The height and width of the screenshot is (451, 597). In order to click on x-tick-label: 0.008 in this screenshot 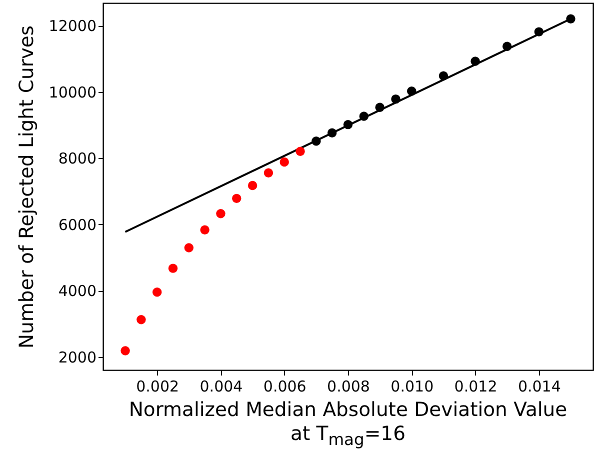, I will do `click(348, 387)`.